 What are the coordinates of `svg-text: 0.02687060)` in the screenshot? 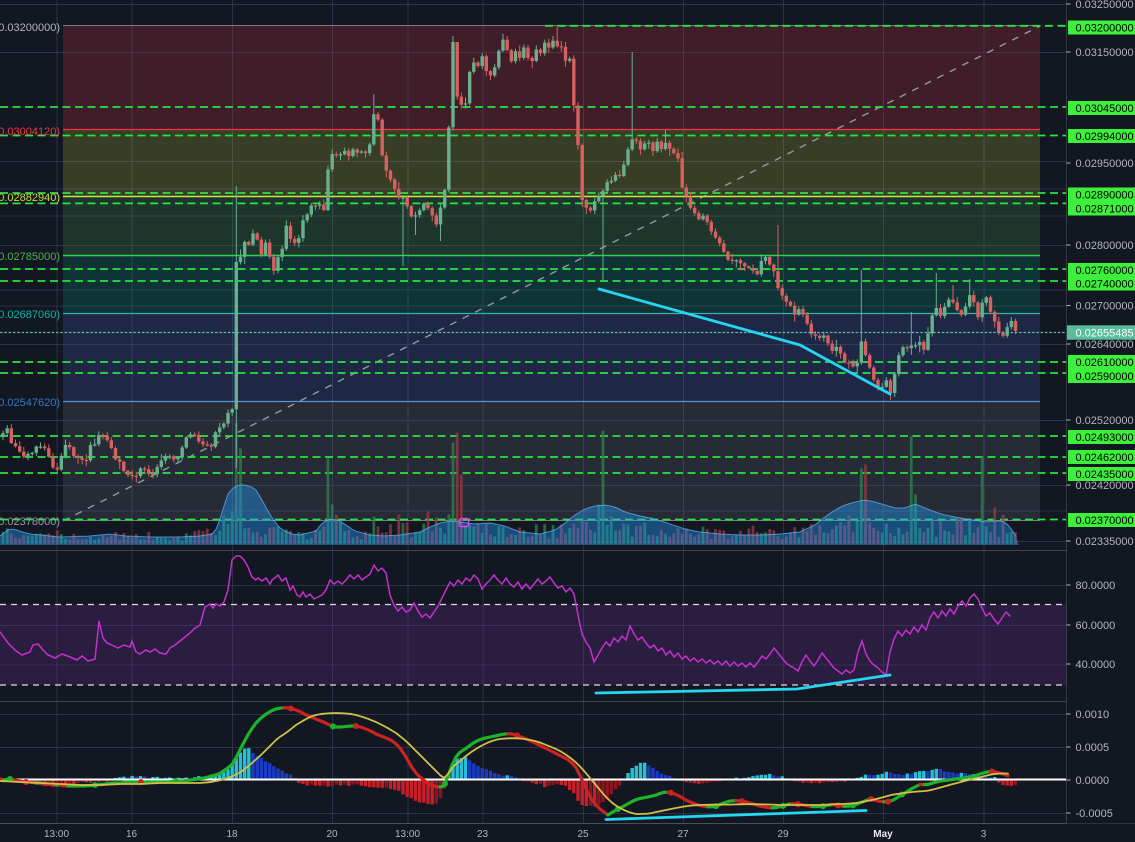 It's located at (30, 315).